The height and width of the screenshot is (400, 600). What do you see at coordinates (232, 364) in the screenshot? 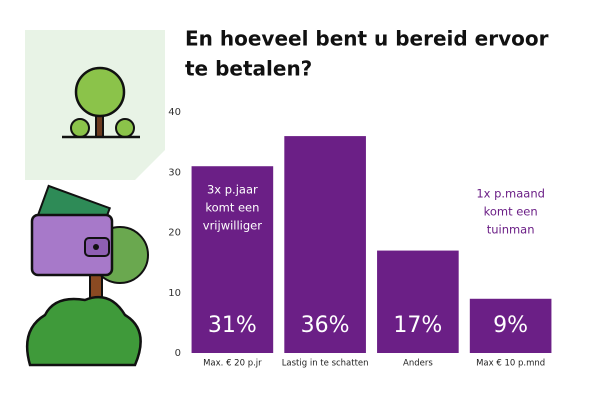
I see `x-tick-label: Max. € 20 p.jr` at bounding box center [232, 364].